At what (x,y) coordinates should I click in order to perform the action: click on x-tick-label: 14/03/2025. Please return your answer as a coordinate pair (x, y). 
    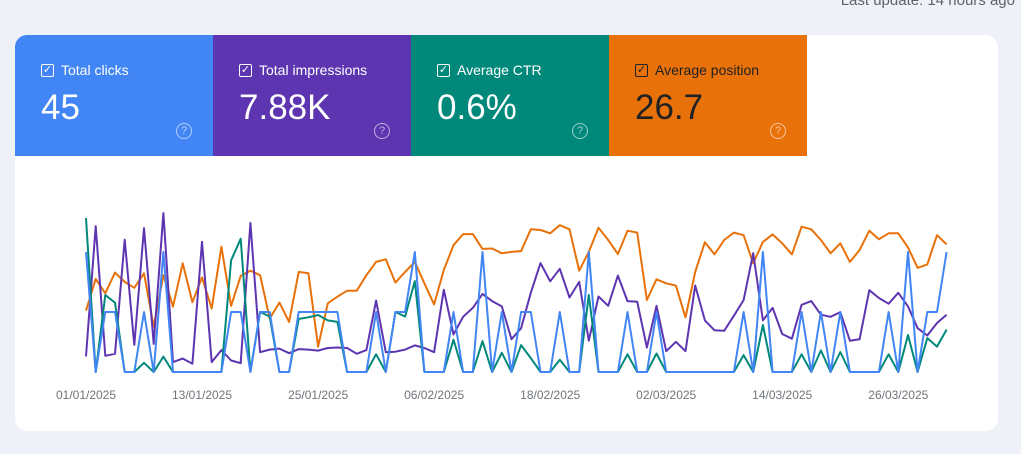
    Looking at the image, I should click on (782, 395).